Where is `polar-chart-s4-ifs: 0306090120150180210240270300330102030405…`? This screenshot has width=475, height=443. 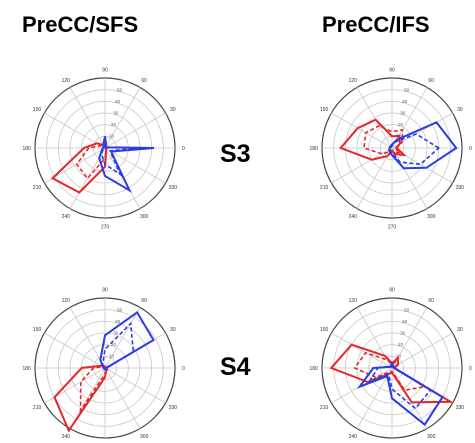 polar-chart-s4-ifs: 0306090120150180210240270300330102030405… is located at coordinates (390, 364).